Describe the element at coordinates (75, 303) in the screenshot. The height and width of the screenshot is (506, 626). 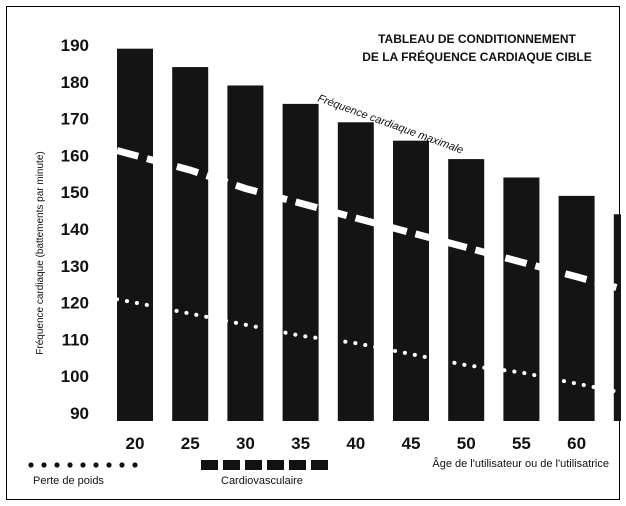
I see `y-tick-label: 120` at that location.